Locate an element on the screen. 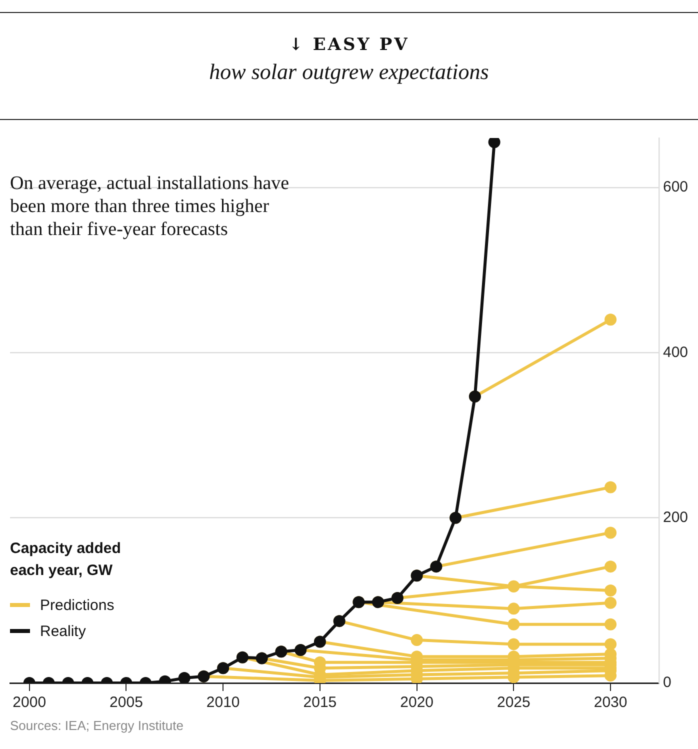 This screenshot has height=749, width=698. x-tick-label: 2025 is located at coordinates (513, 703).